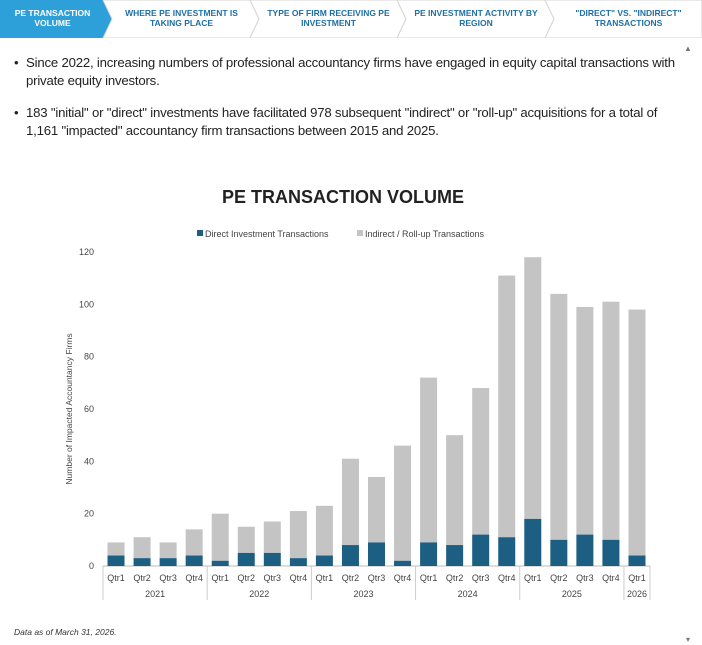  I want to click on y-tick-label: 80, so click(89, 357).